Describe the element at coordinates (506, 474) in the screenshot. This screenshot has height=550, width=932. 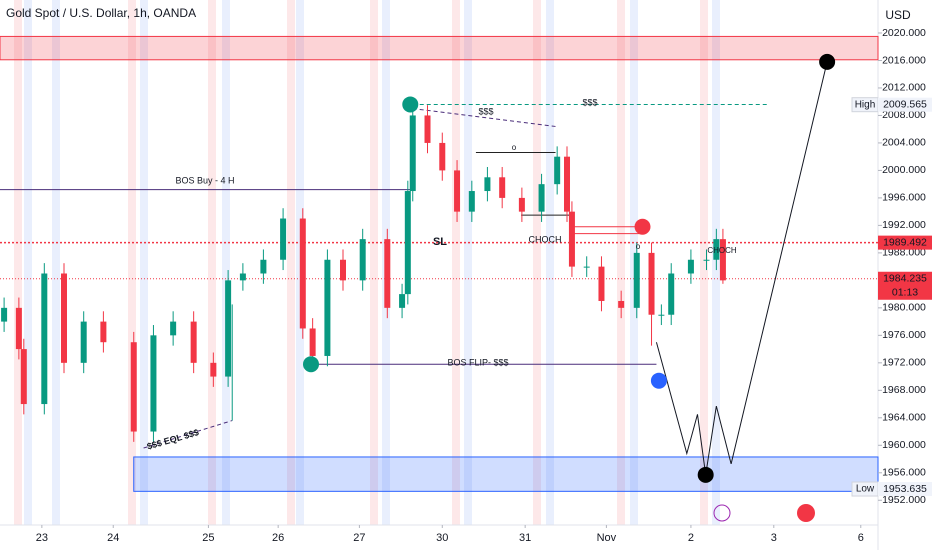
I see `zone` at that location.